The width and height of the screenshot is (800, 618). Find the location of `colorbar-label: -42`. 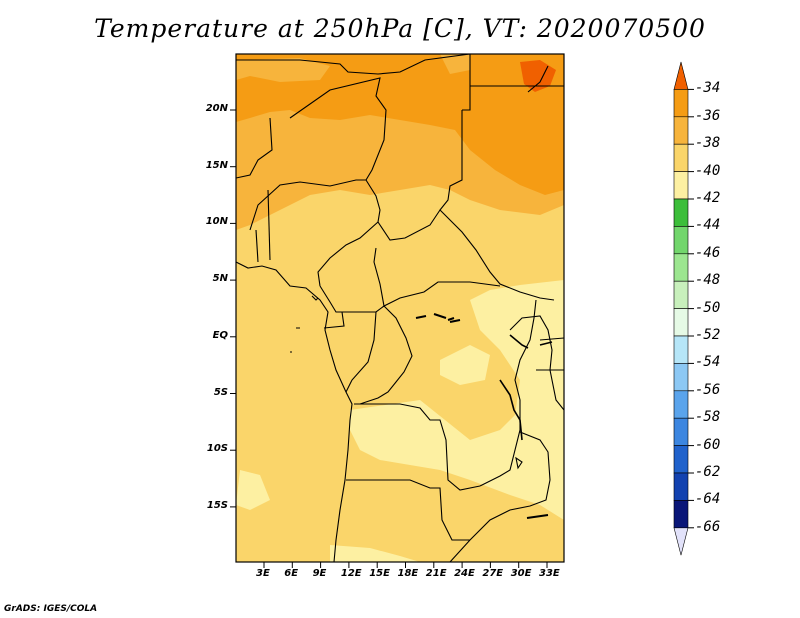

colorbar-label: -42 is located at coordinates (708, 198).